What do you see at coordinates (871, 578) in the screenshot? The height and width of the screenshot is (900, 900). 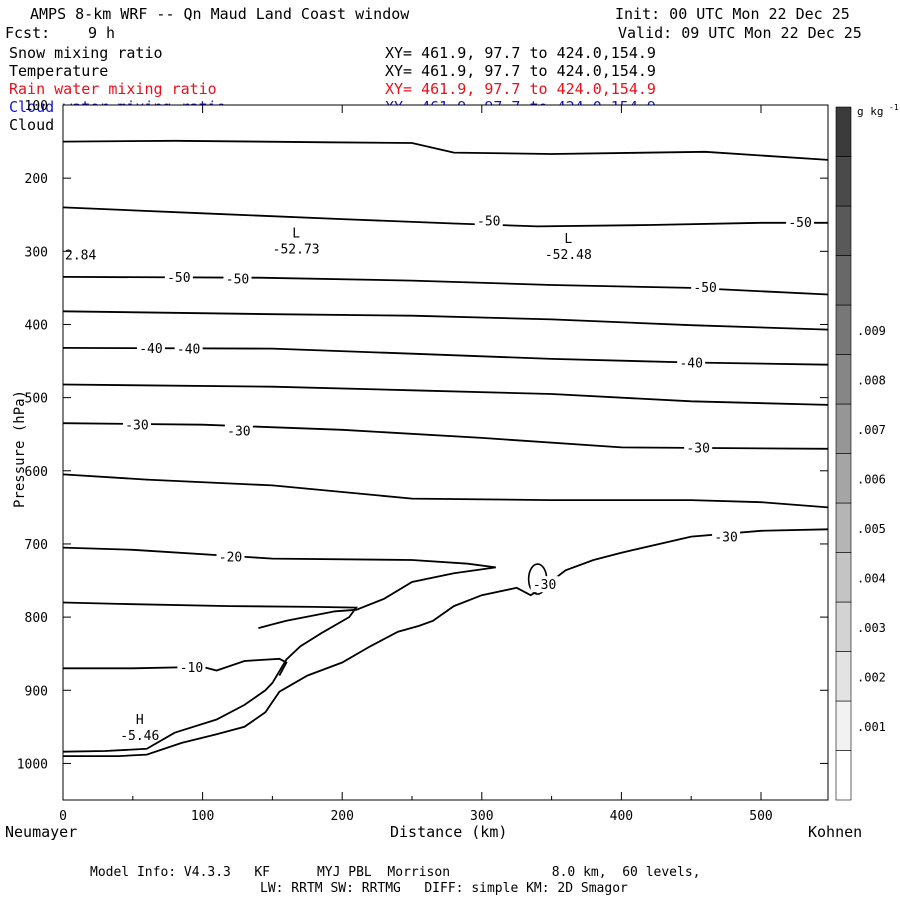 I see `colorbar-tick-label: .004` at bounding box center [871, 578].